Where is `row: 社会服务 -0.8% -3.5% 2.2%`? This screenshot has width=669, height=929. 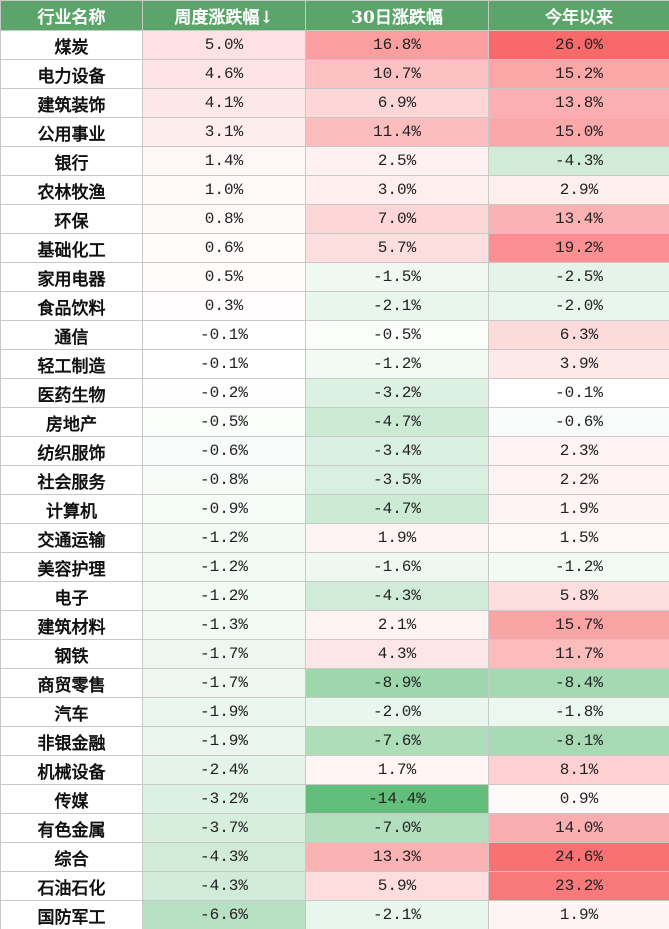
row: 社会服务 -0.8% -3.5% 2.2% is located at coordinates (334, 480).